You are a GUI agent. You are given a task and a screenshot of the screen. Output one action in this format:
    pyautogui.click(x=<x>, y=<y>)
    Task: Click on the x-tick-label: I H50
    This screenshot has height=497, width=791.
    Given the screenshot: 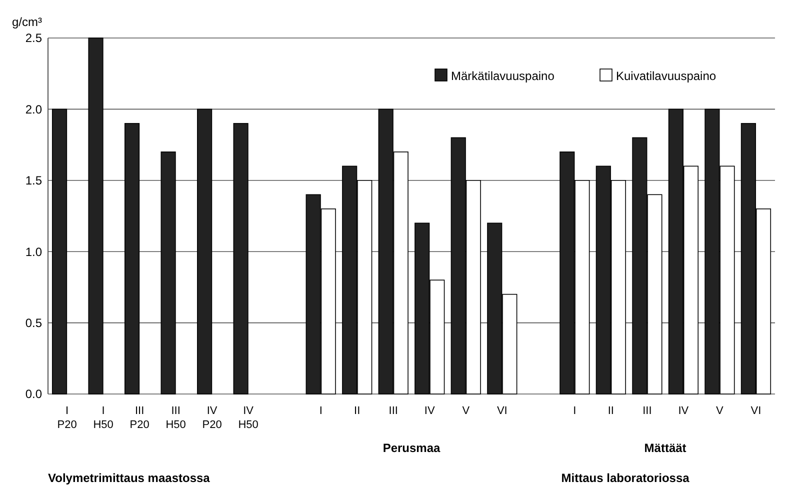 What is the action you would take?
    pyautogui.click(x=103, y=418)
    